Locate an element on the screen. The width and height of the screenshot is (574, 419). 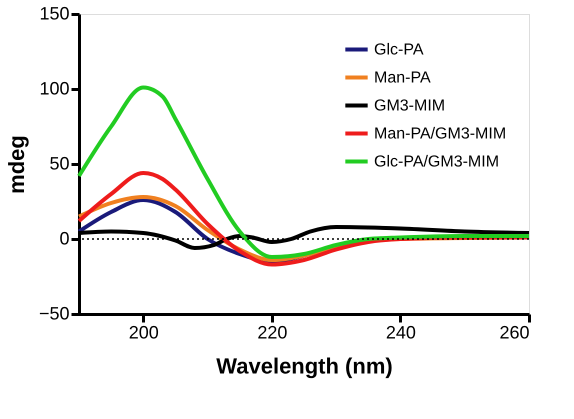
x-axis-title: Wavelength (nm) is located at coordinates (304, 366).